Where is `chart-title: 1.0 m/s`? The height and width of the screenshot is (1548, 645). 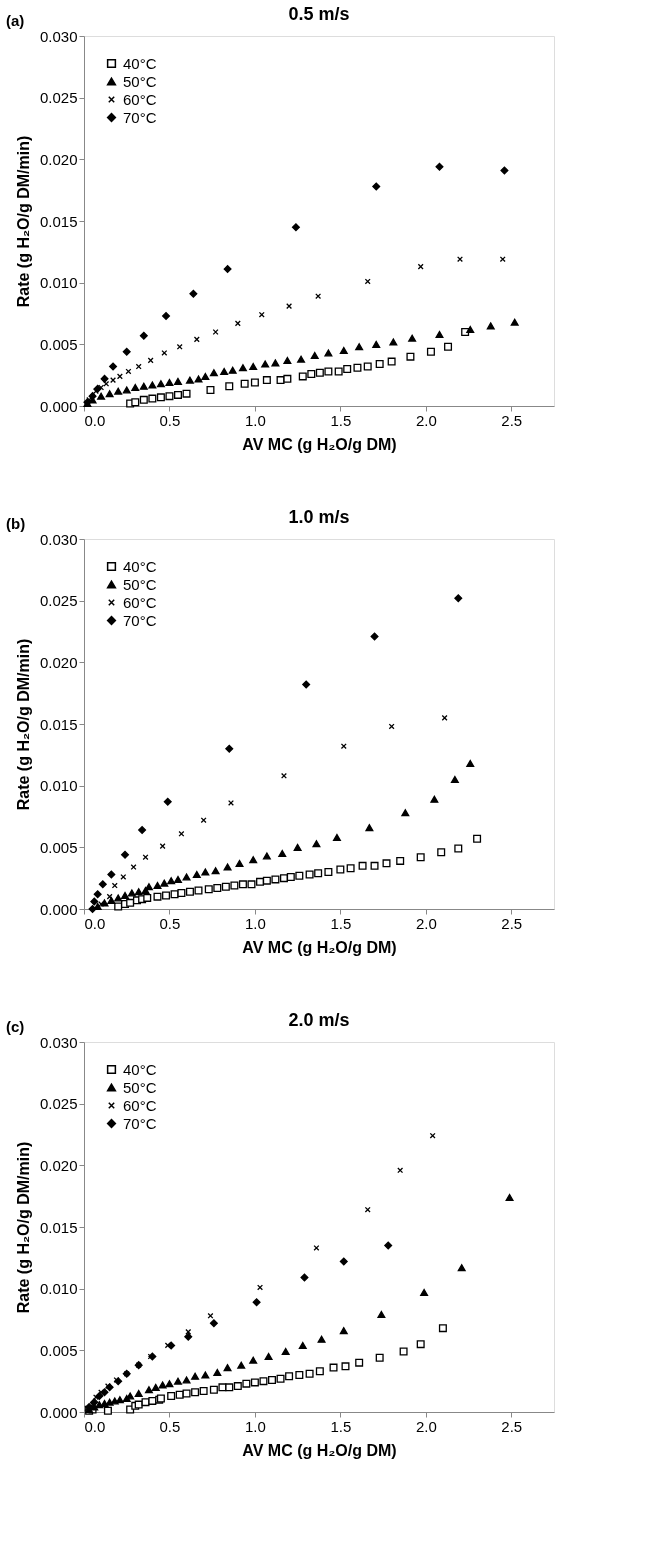
chart-title: 1.0 m/s is located at coordinates (319, 517).